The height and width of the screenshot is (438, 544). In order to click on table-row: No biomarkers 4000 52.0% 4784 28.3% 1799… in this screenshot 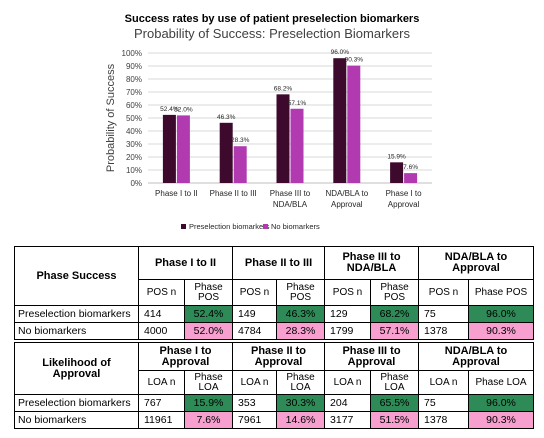, I will do `click(274, 331)`.